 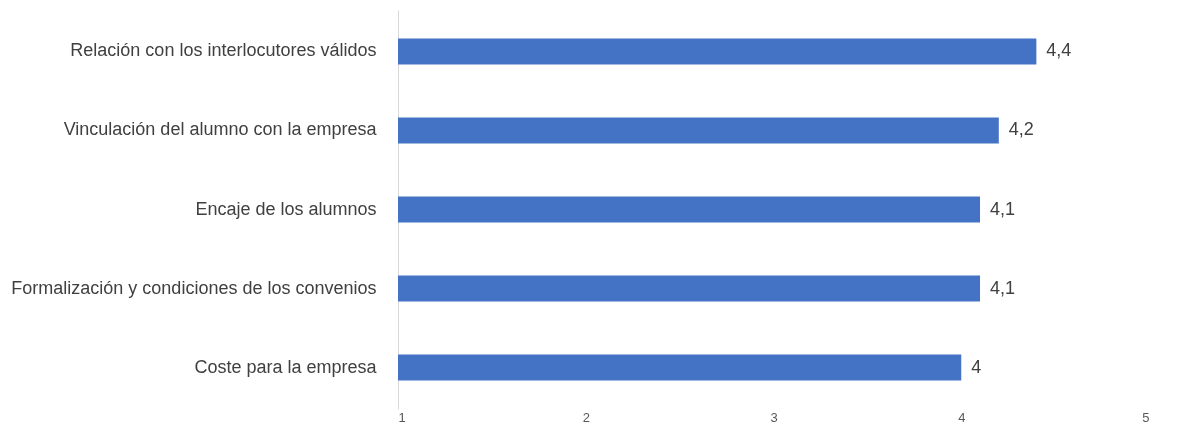 I want to click on x-tick-label: 3, so click(x=774, y=417).